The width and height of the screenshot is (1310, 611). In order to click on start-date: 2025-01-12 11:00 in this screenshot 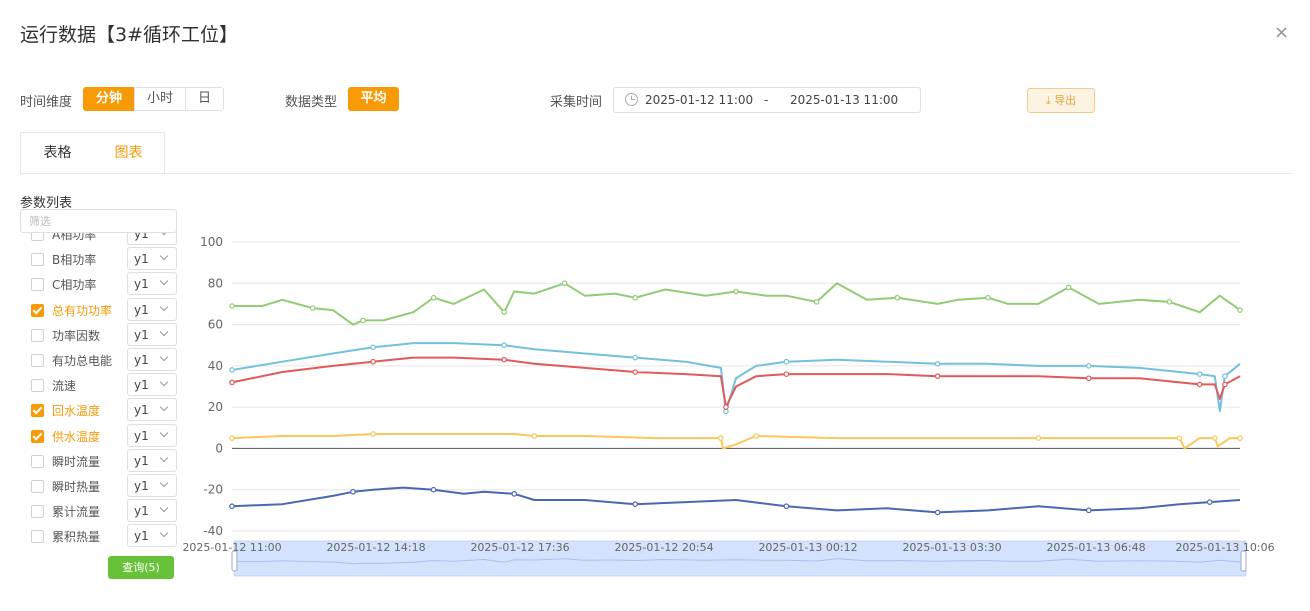, I will do `click(699, 100)`.